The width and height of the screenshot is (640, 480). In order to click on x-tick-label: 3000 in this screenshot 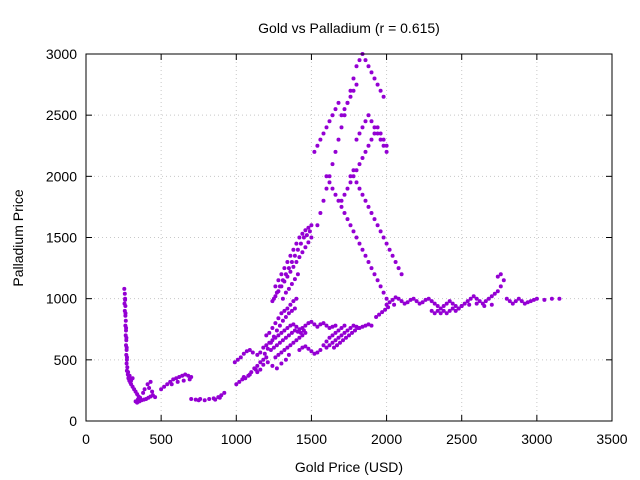, I will do `click(536, 439)`.